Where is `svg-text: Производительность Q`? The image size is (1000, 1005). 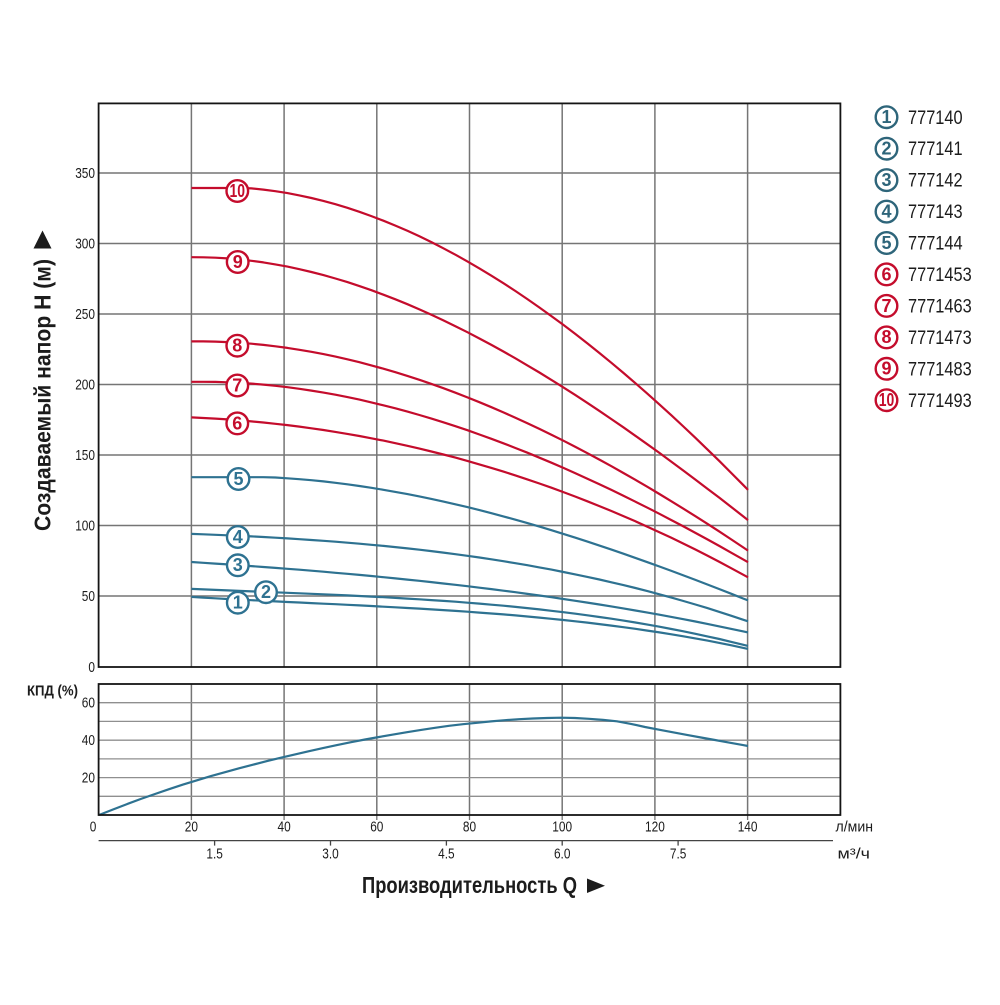
svg-text: Производительность Q is located at coordinates (469, 885).